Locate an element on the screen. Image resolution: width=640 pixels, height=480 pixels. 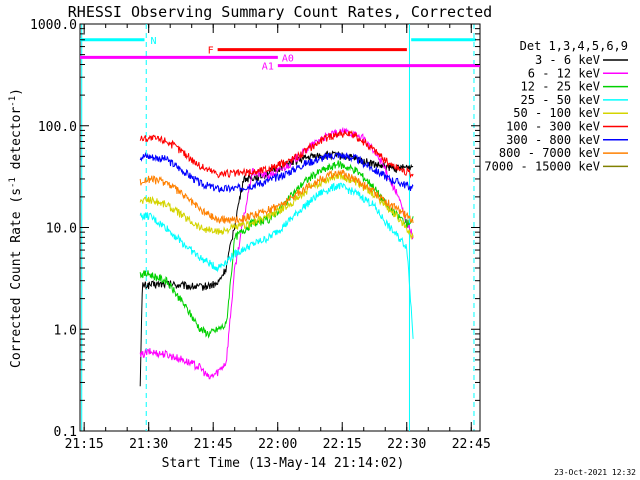
y-tick-label: 0.1 is located at coordinates (65, 432).